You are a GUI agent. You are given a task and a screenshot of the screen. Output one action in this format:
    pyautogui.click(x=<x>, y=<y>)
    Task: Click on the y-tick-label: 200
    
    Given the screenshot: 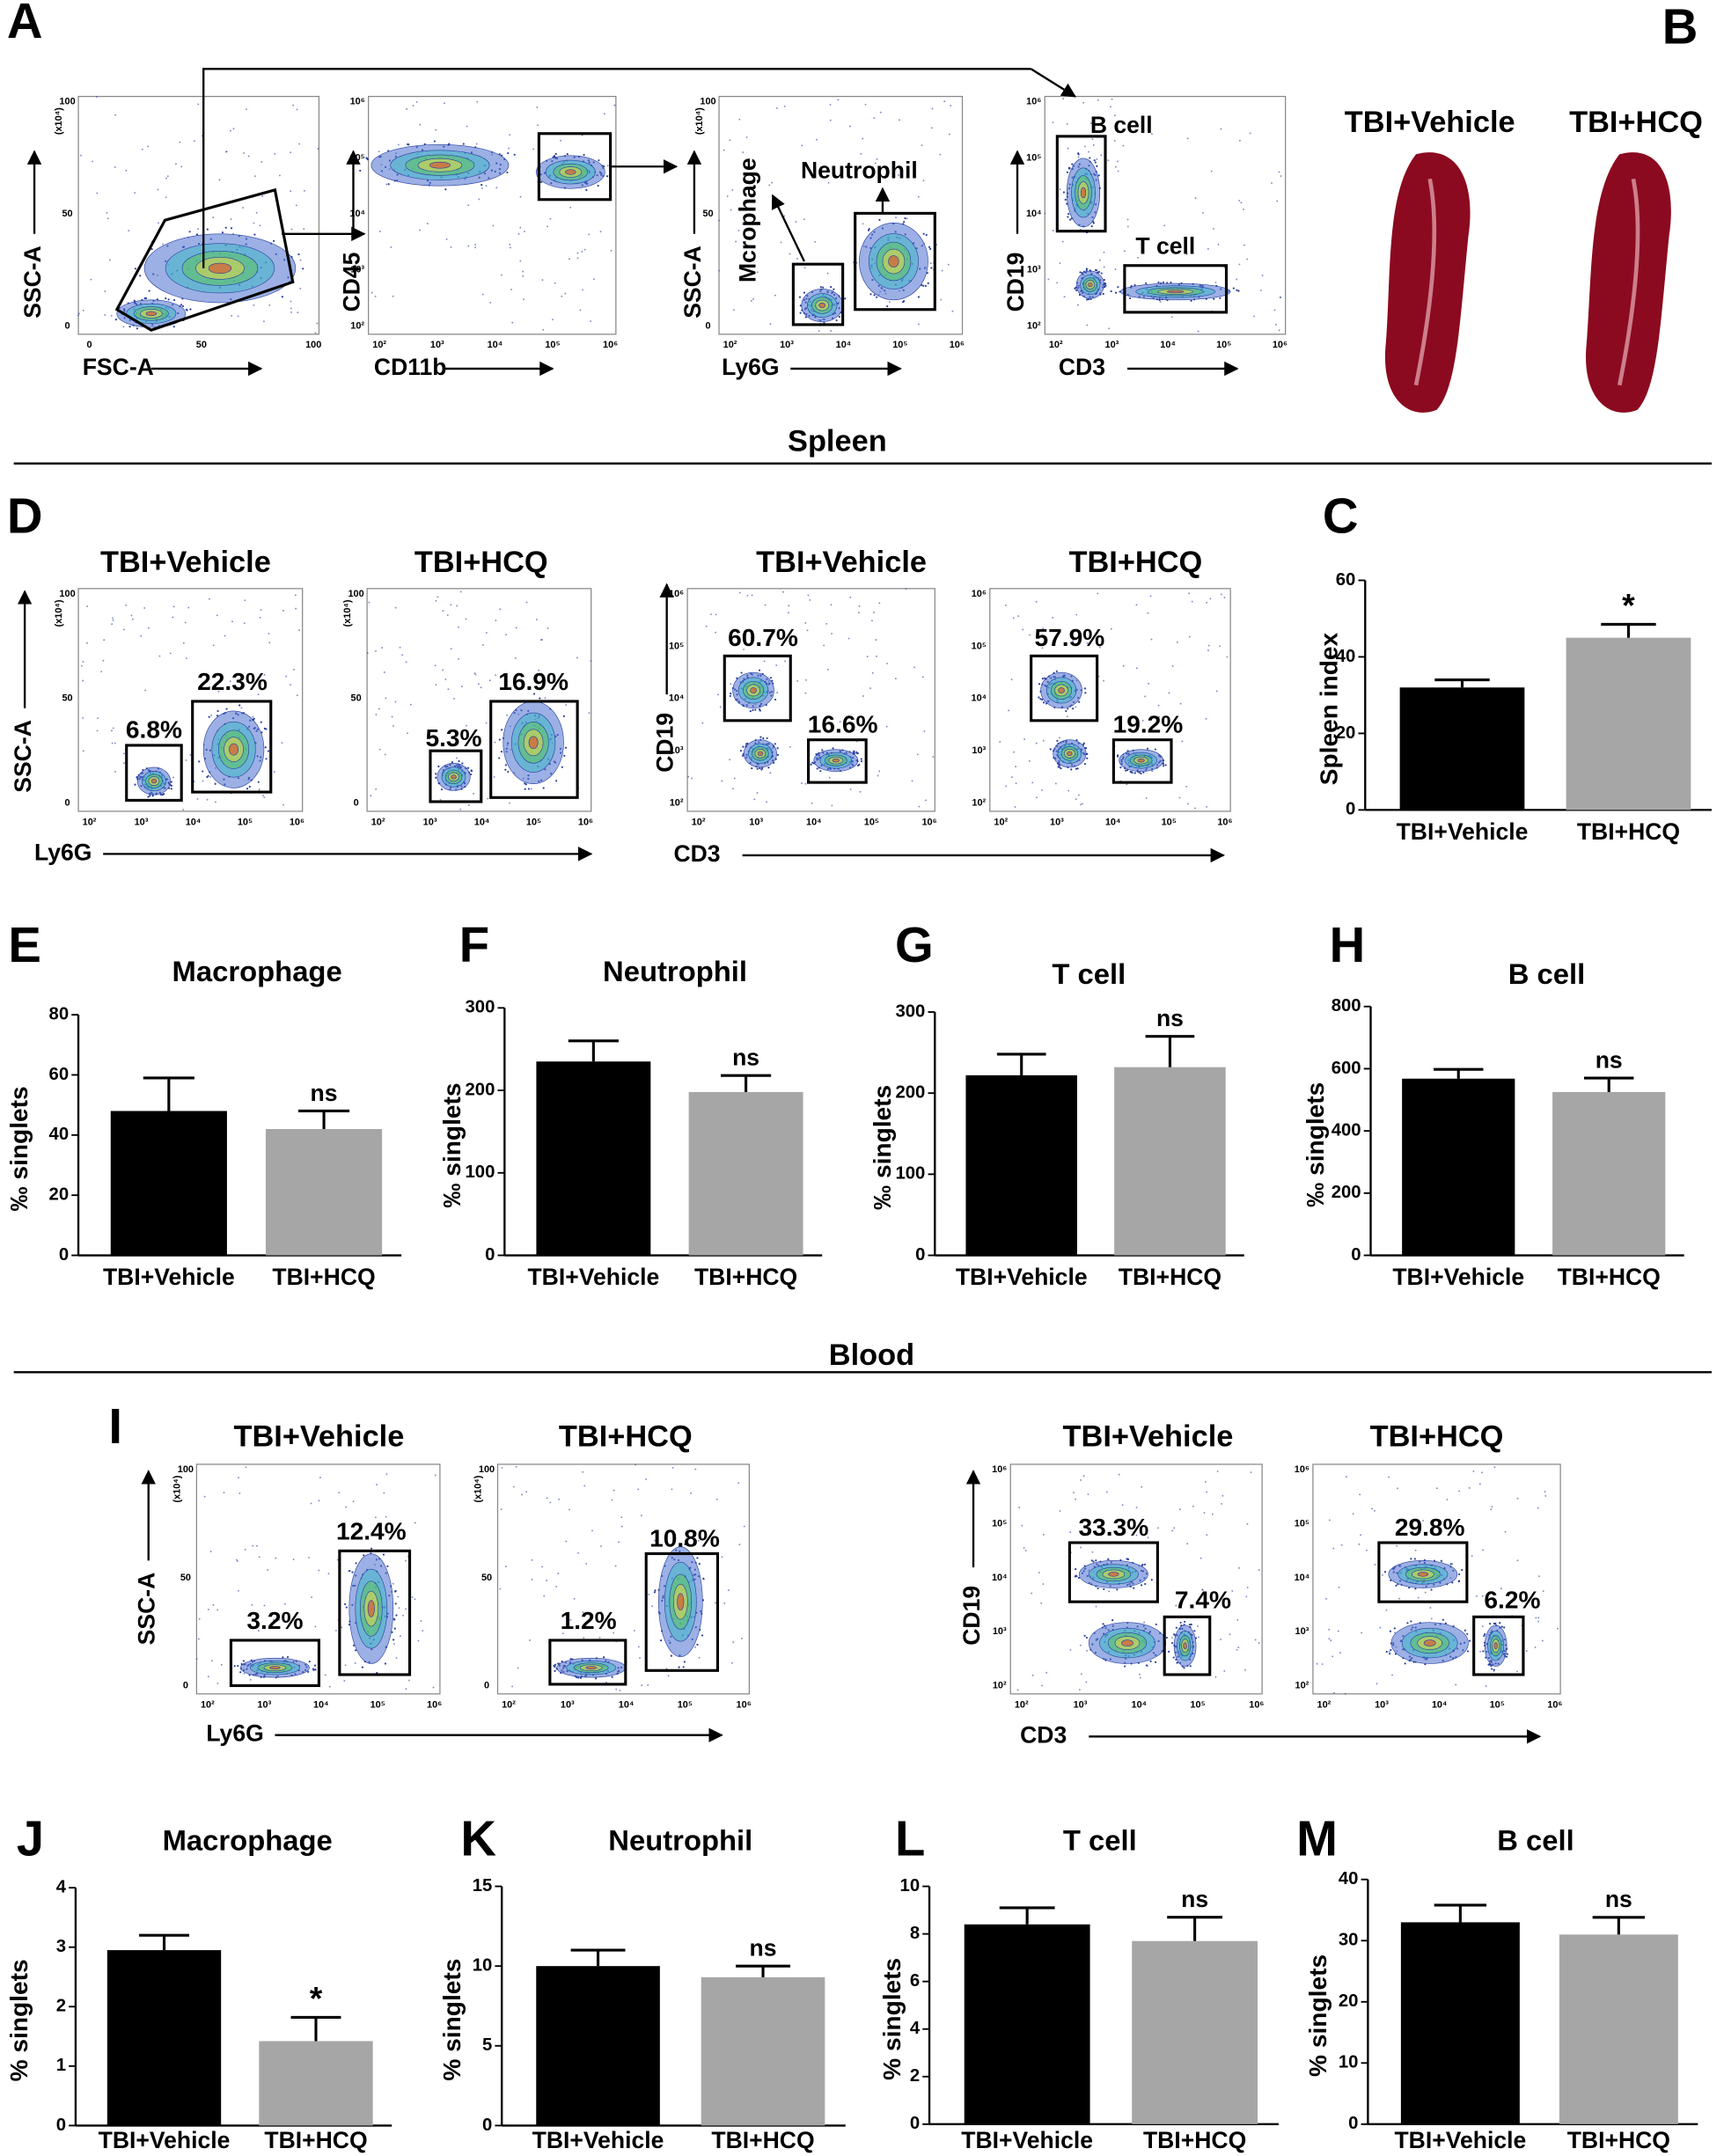 What is the action you would take?
    pyautogui.click(x=480, y=1090)
    